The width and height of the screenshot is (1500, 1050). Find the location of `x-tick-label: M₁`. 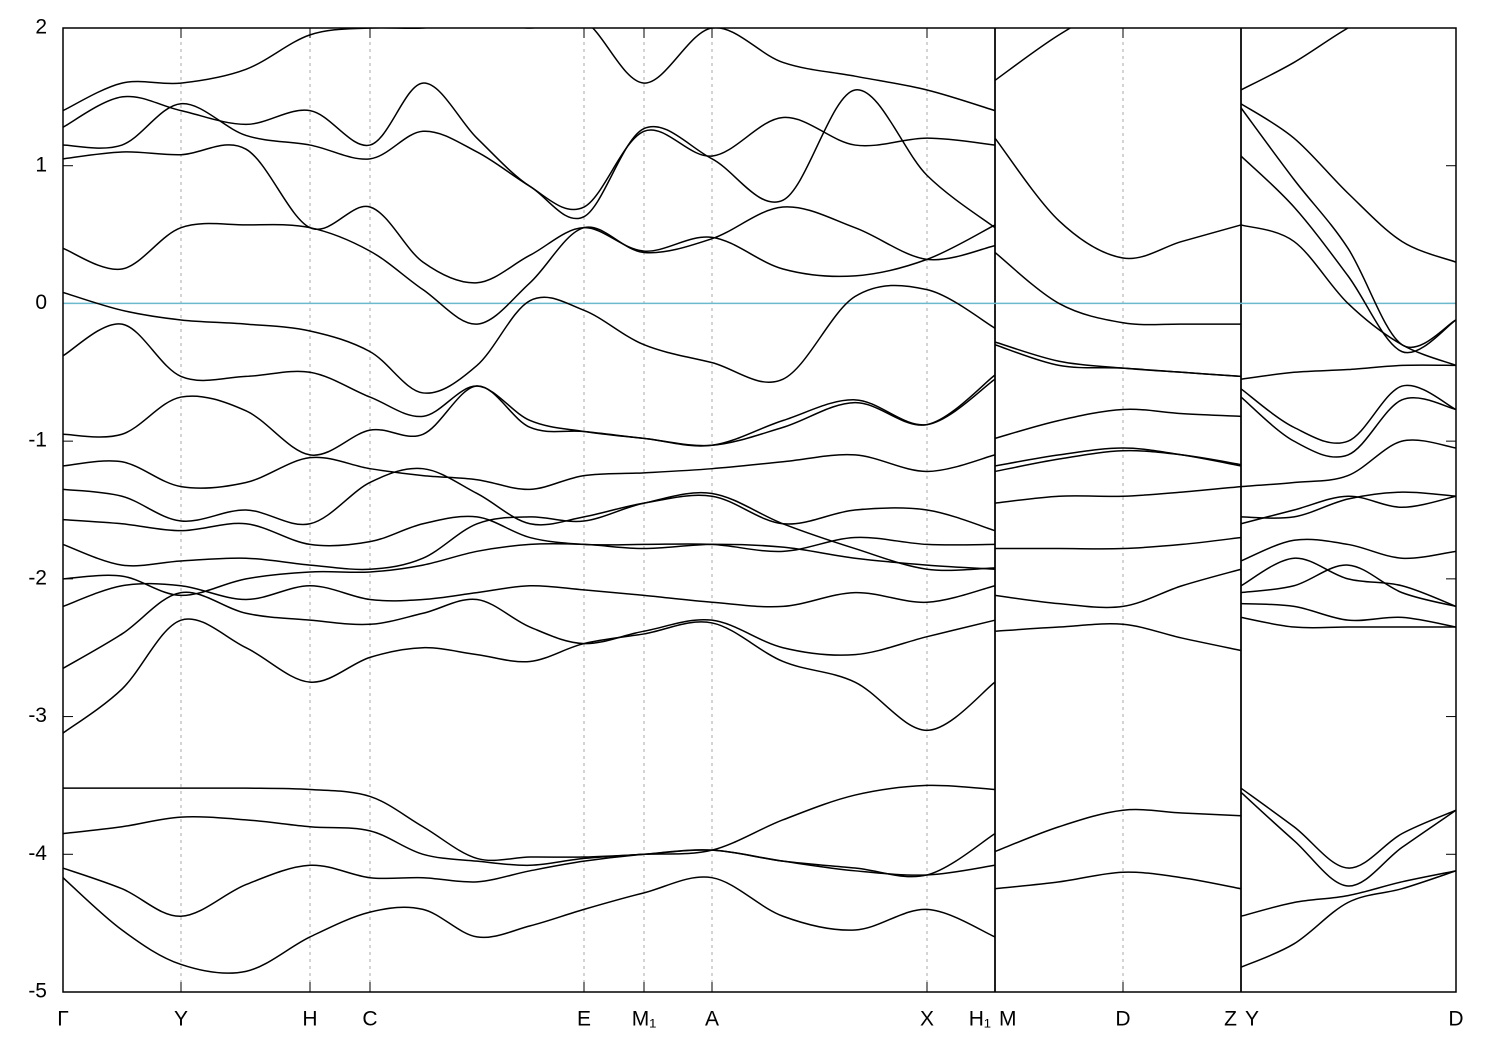

x-tick-label: M₁ is located at coordinates (644, 1019).